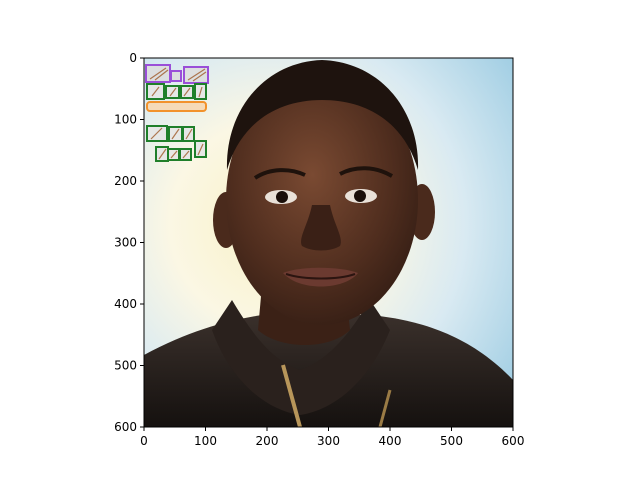  I want to click on y-tick-label: 100, so click(125, 120).